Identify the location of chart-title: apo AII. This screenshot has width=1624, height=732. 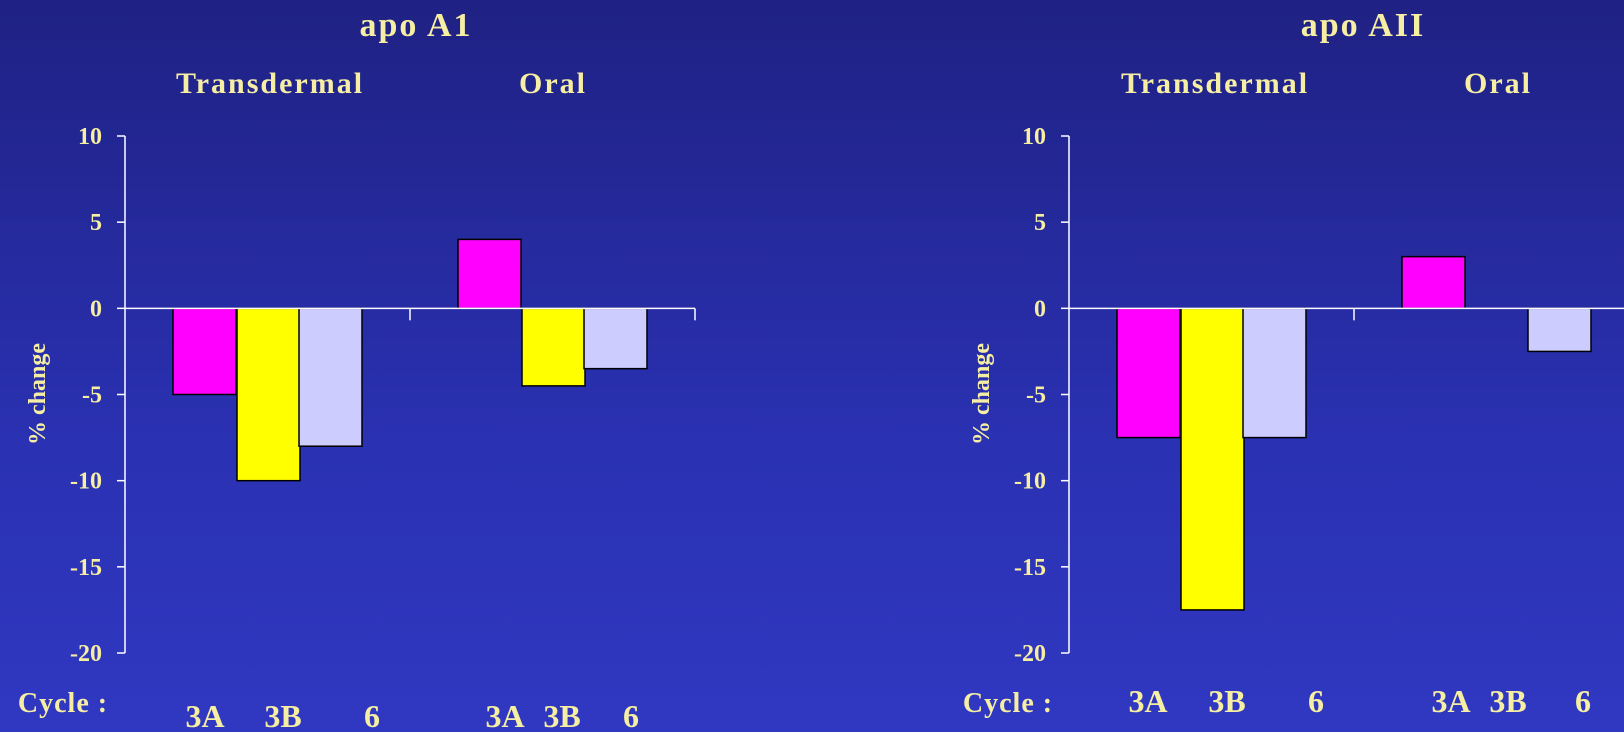
(1363, 25).